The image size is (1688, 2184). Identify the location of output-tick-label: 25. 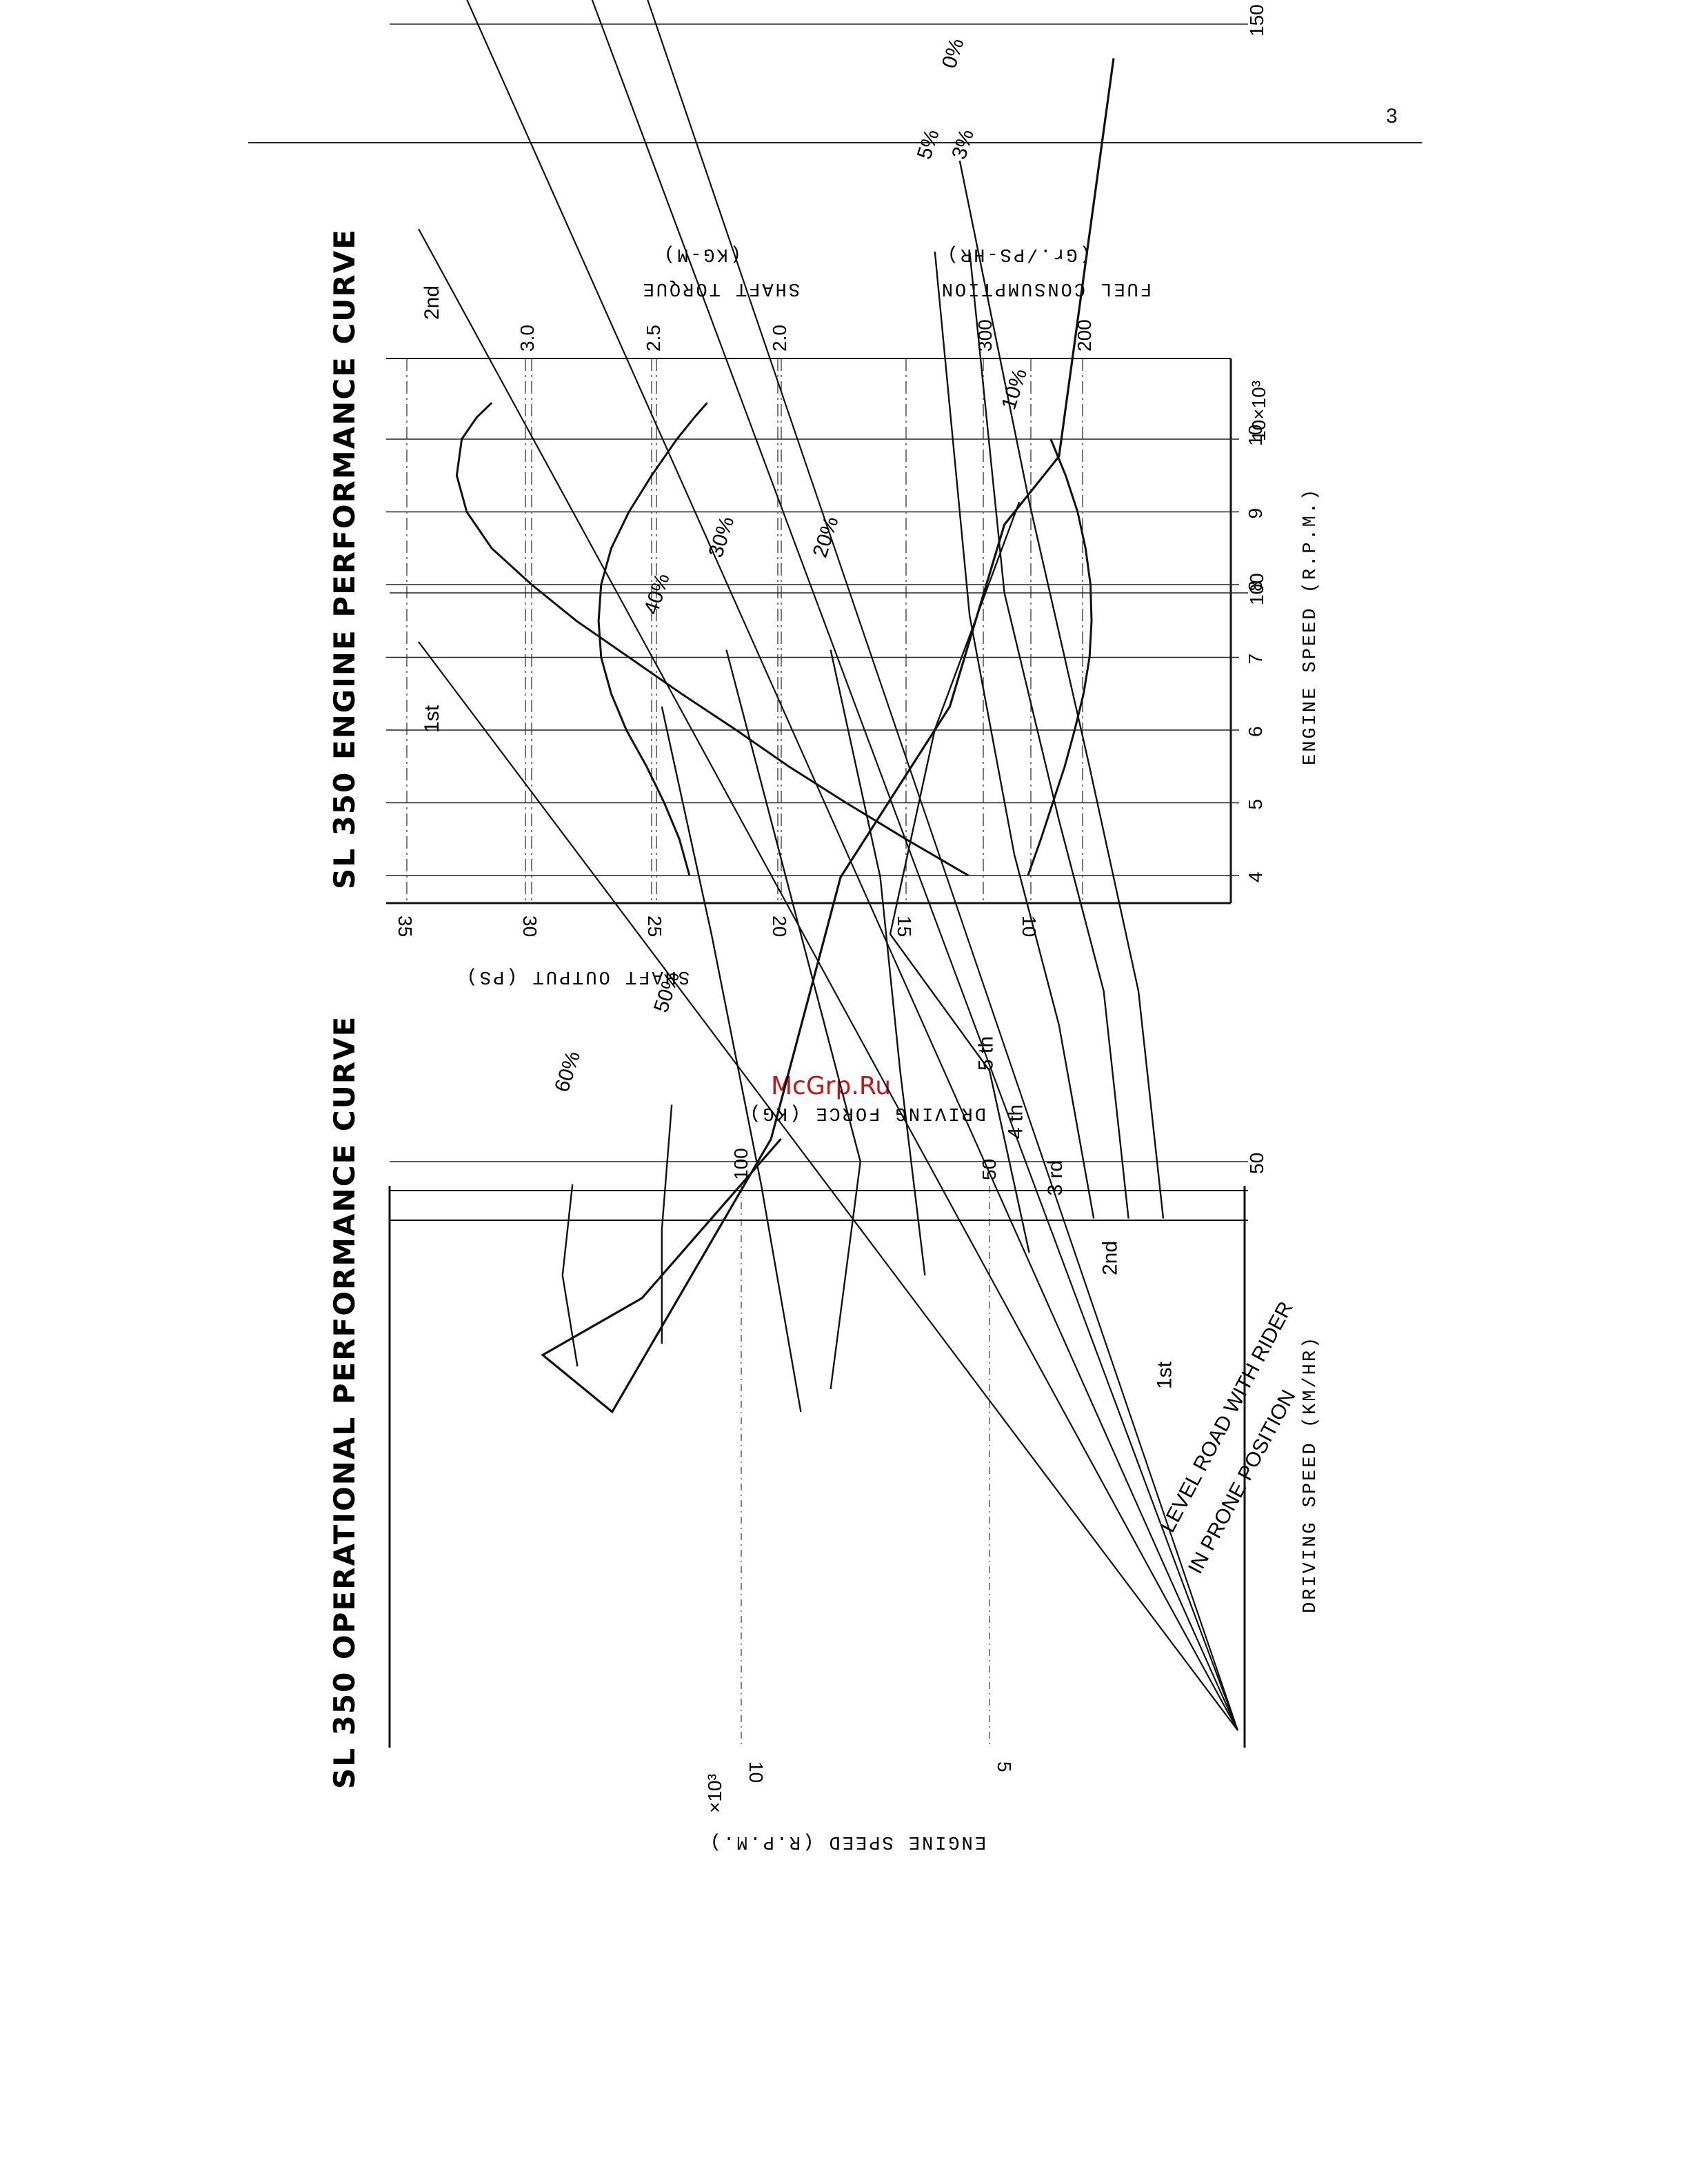
(654, 927).